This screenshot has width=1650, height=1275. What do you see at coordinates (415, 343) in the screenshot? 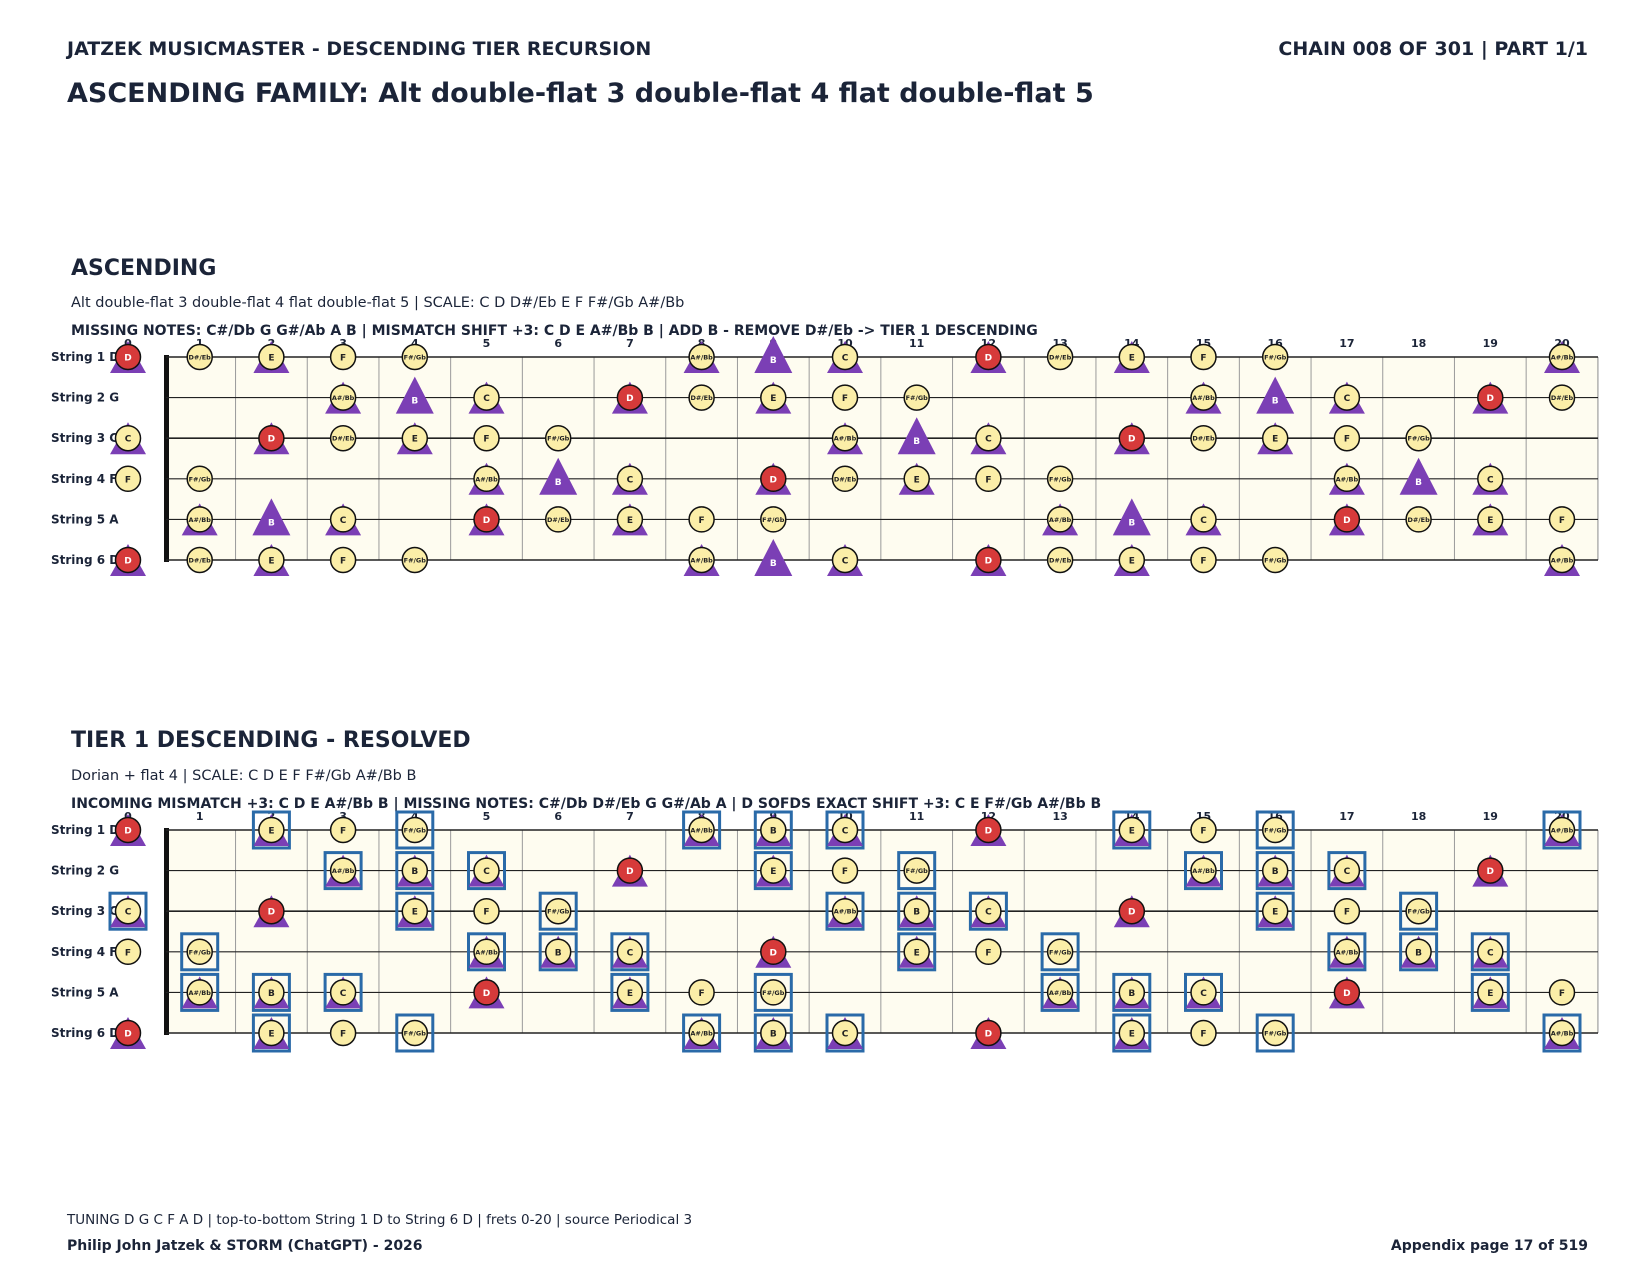
I see `fret-number: 4` at bounding box center [415, 343].